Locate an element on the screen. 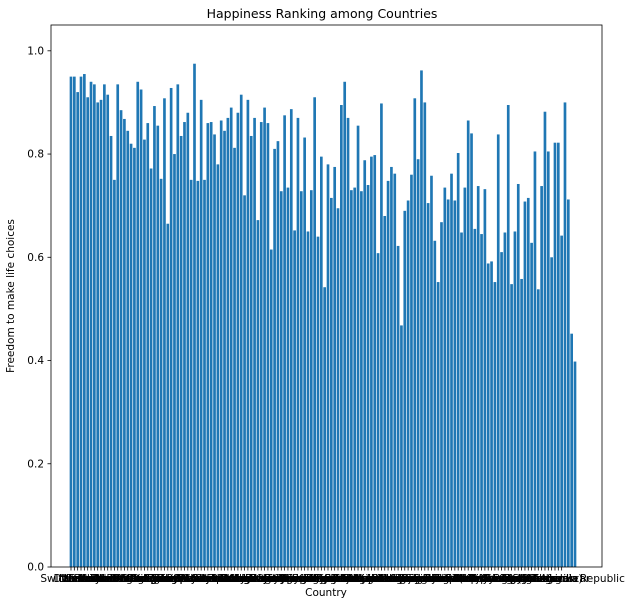 The width and height of the screenshot is (629, 604). x-tick-label: Niger is located at coordinates (548, 579).